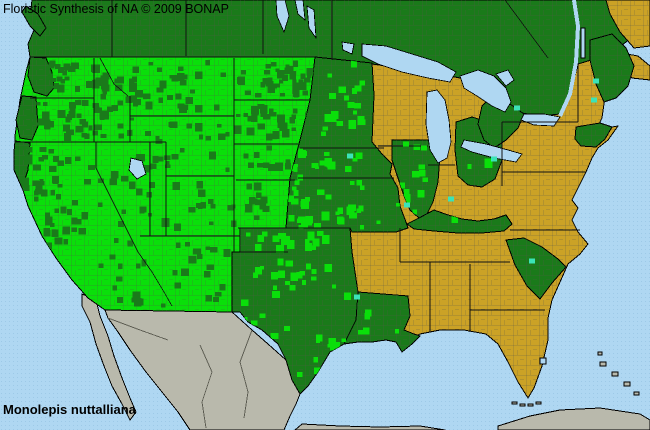 This screenshot has width=650, height=430. I want to click on lake-huron, so click(485, 91).